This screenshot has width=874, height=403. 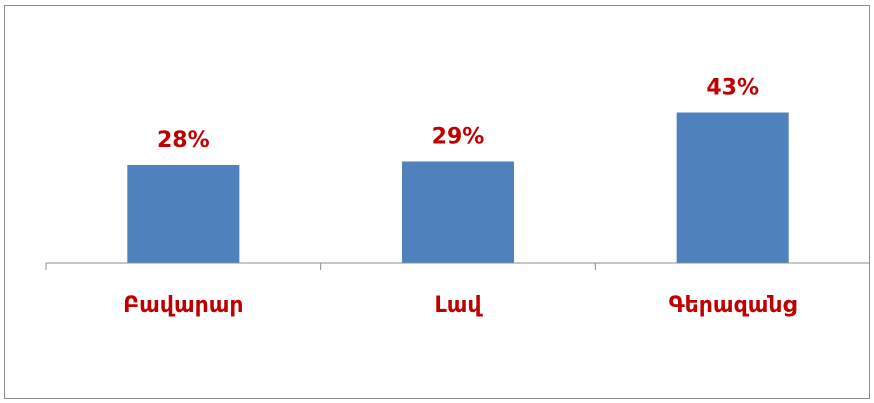 What do you see at coordinates (732, 88) in the screenshot?
I see `data-label: 43%` at bounding box center [732, 88].